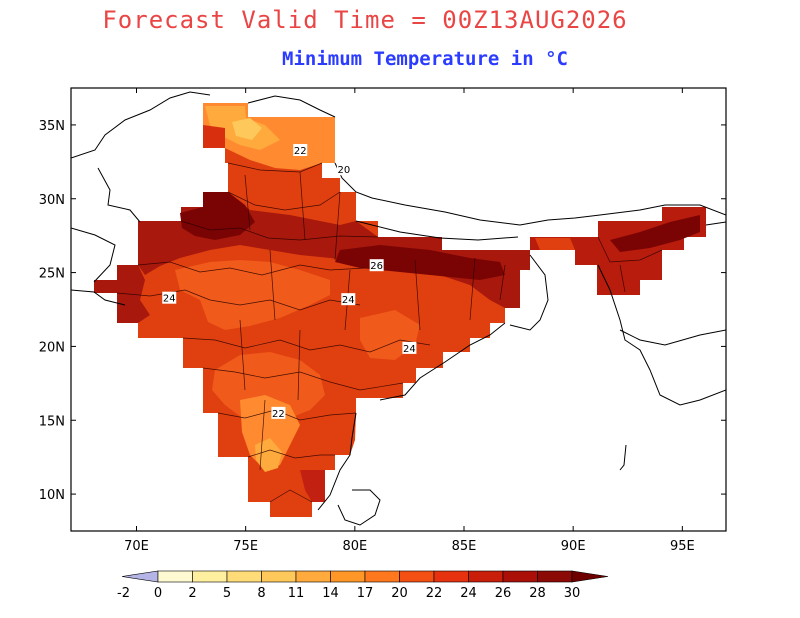 The image size is (800, 618). Describe the element at coordinates (464, 546) in the screenshot. I see `x-tick-label: 85E` at that location.